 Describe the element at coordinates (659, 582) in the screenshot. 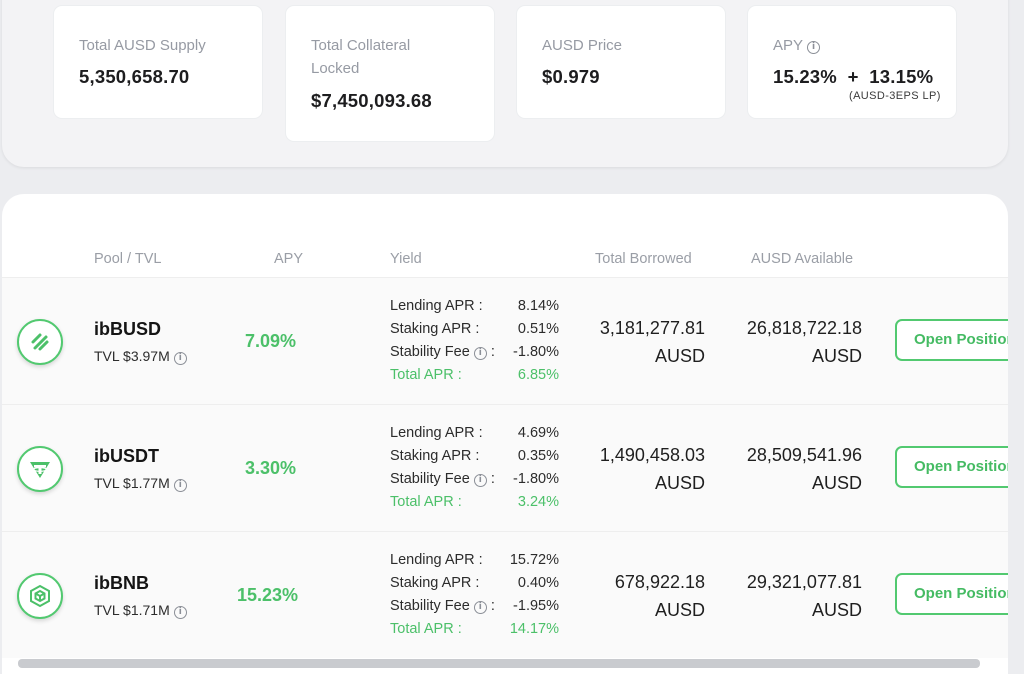

I see `total-borrowed-value: 678,922.18` at that location.